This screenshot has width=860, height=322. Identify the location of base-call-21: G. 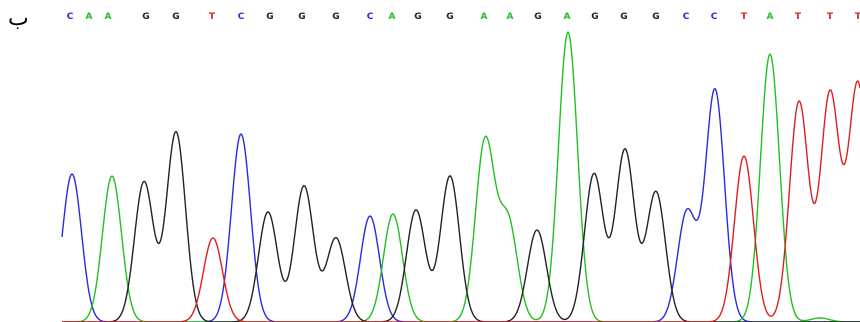
(655, 17).